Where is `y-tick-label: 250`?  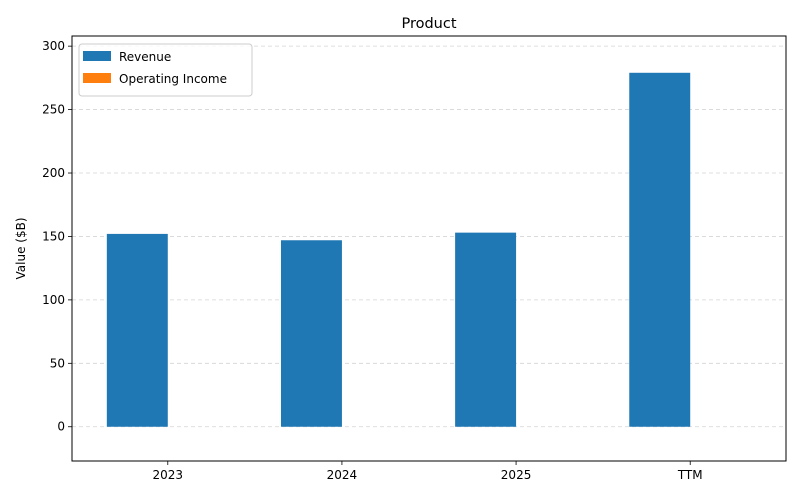 y-tick-label: 250 is located at coordinates (53, 110).